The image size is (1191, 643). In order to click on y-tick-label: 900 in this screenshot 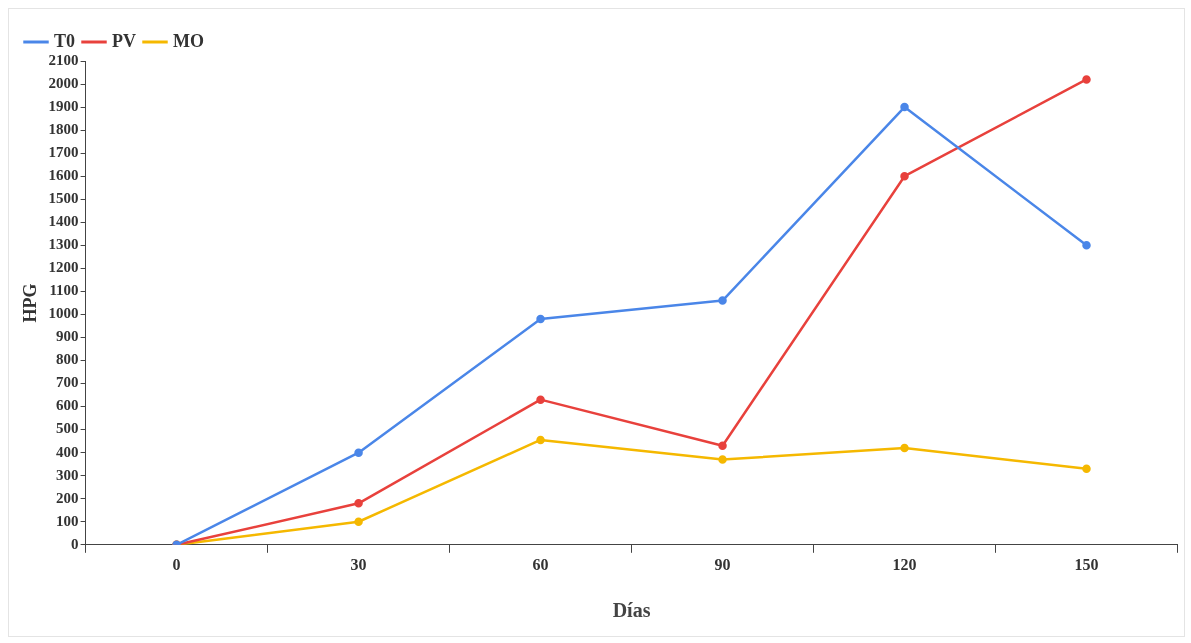, I will do `click(67, 336)`.